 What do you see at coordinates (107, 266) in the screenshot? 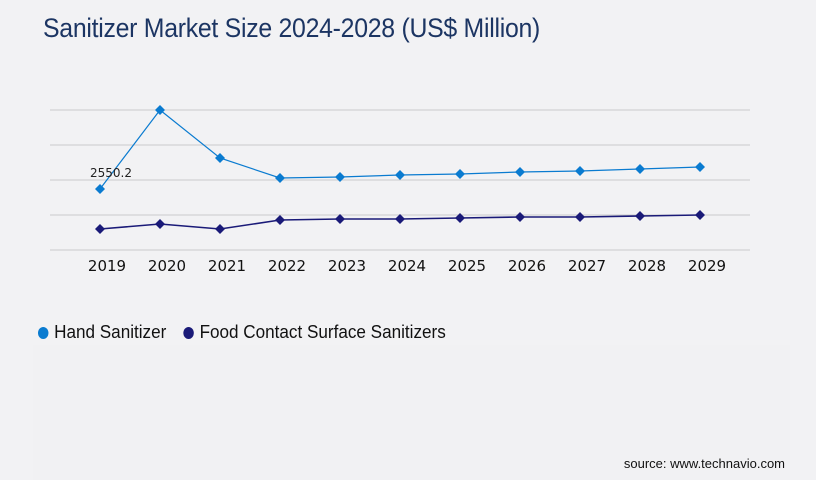
I see `x-tick-label: 2019` at bounding box center [107, 266].